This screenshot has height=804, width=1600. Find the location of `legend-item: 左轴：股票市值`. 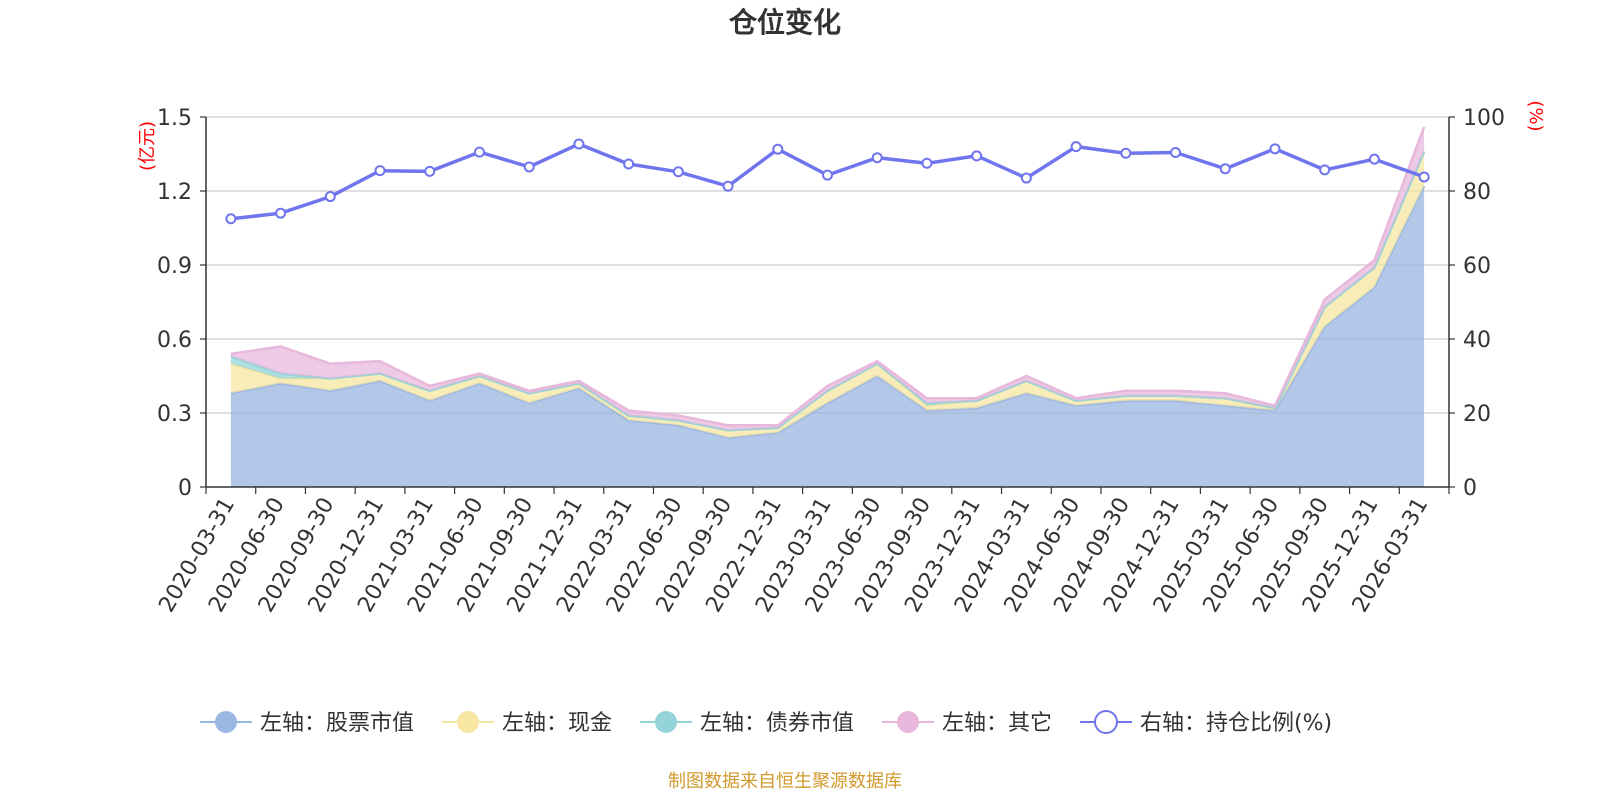

legend-item: 左轴：股票市值 is located at coordinates (307, 723).